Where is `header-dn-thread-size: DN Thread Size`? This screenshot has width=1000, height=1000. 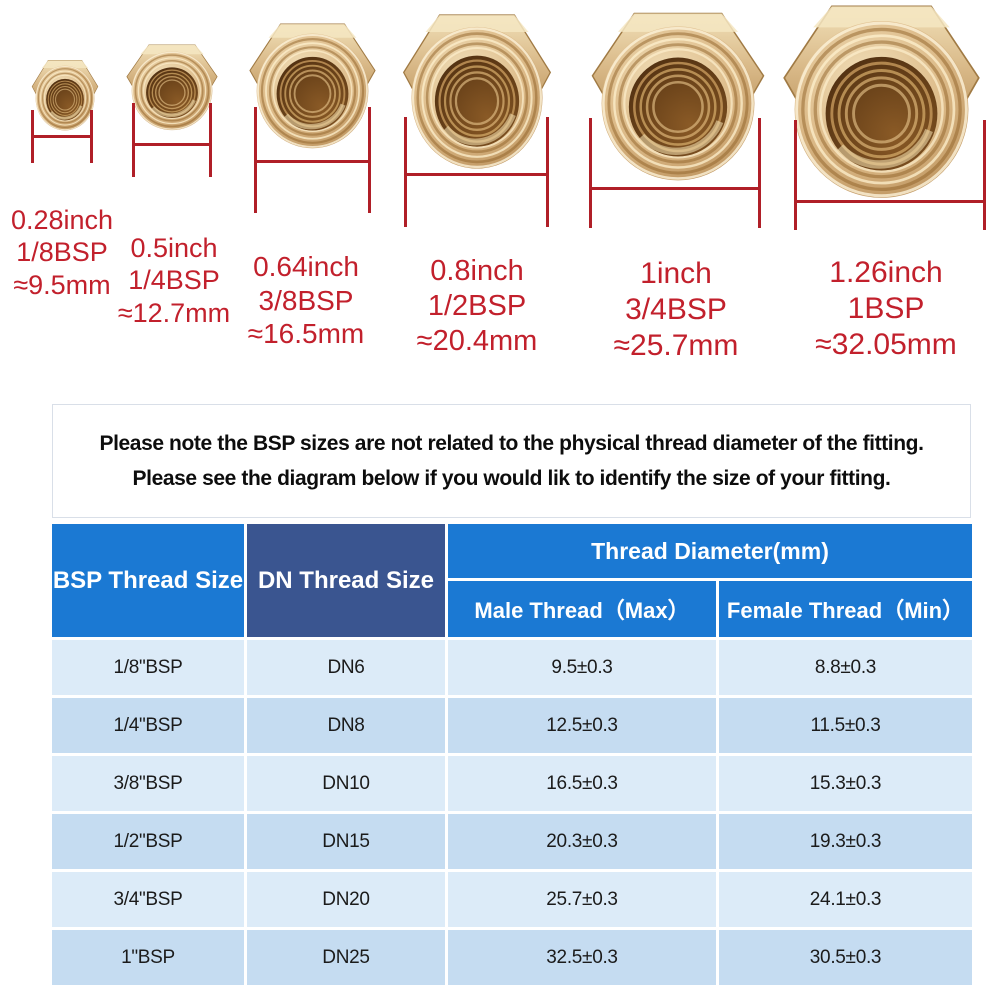
header-dn-thread-size: DN Thread Size is located at coordinates (346, 580).